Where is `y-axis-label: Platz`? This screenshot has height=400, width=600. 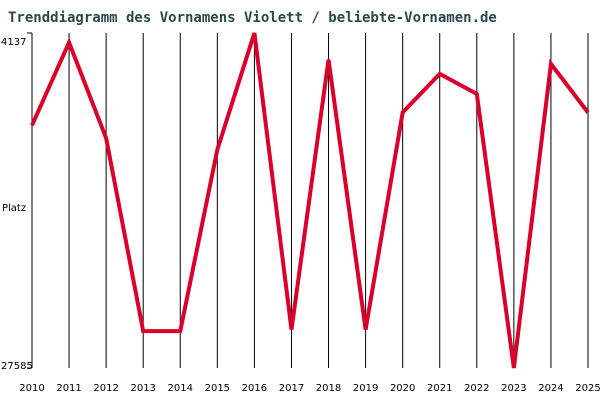
y-axis-label: Platz is located at coordinates (14, 208).